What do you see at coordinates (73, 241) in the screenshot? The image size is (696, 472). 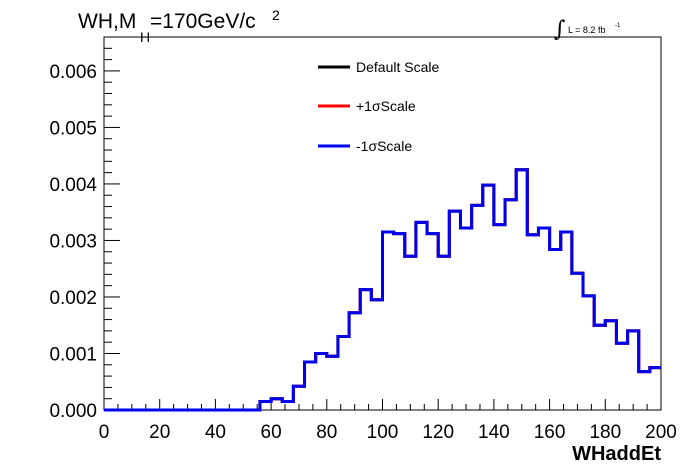 I see `y-tick-label: 0.003` at bounding box center [73, 241].